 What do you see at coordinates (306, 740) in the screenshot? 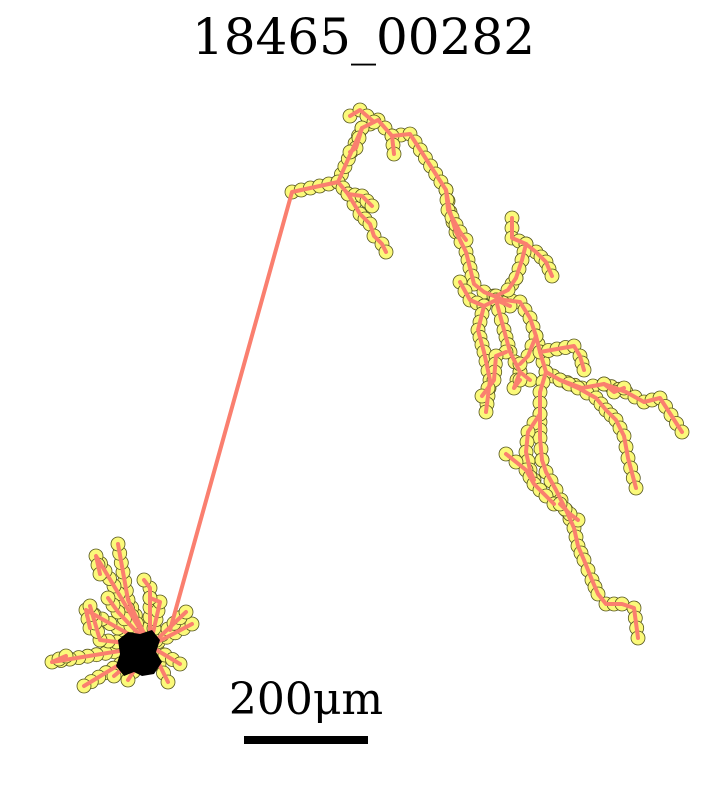
I see `scale-bar` at bounding box center [306, 740].